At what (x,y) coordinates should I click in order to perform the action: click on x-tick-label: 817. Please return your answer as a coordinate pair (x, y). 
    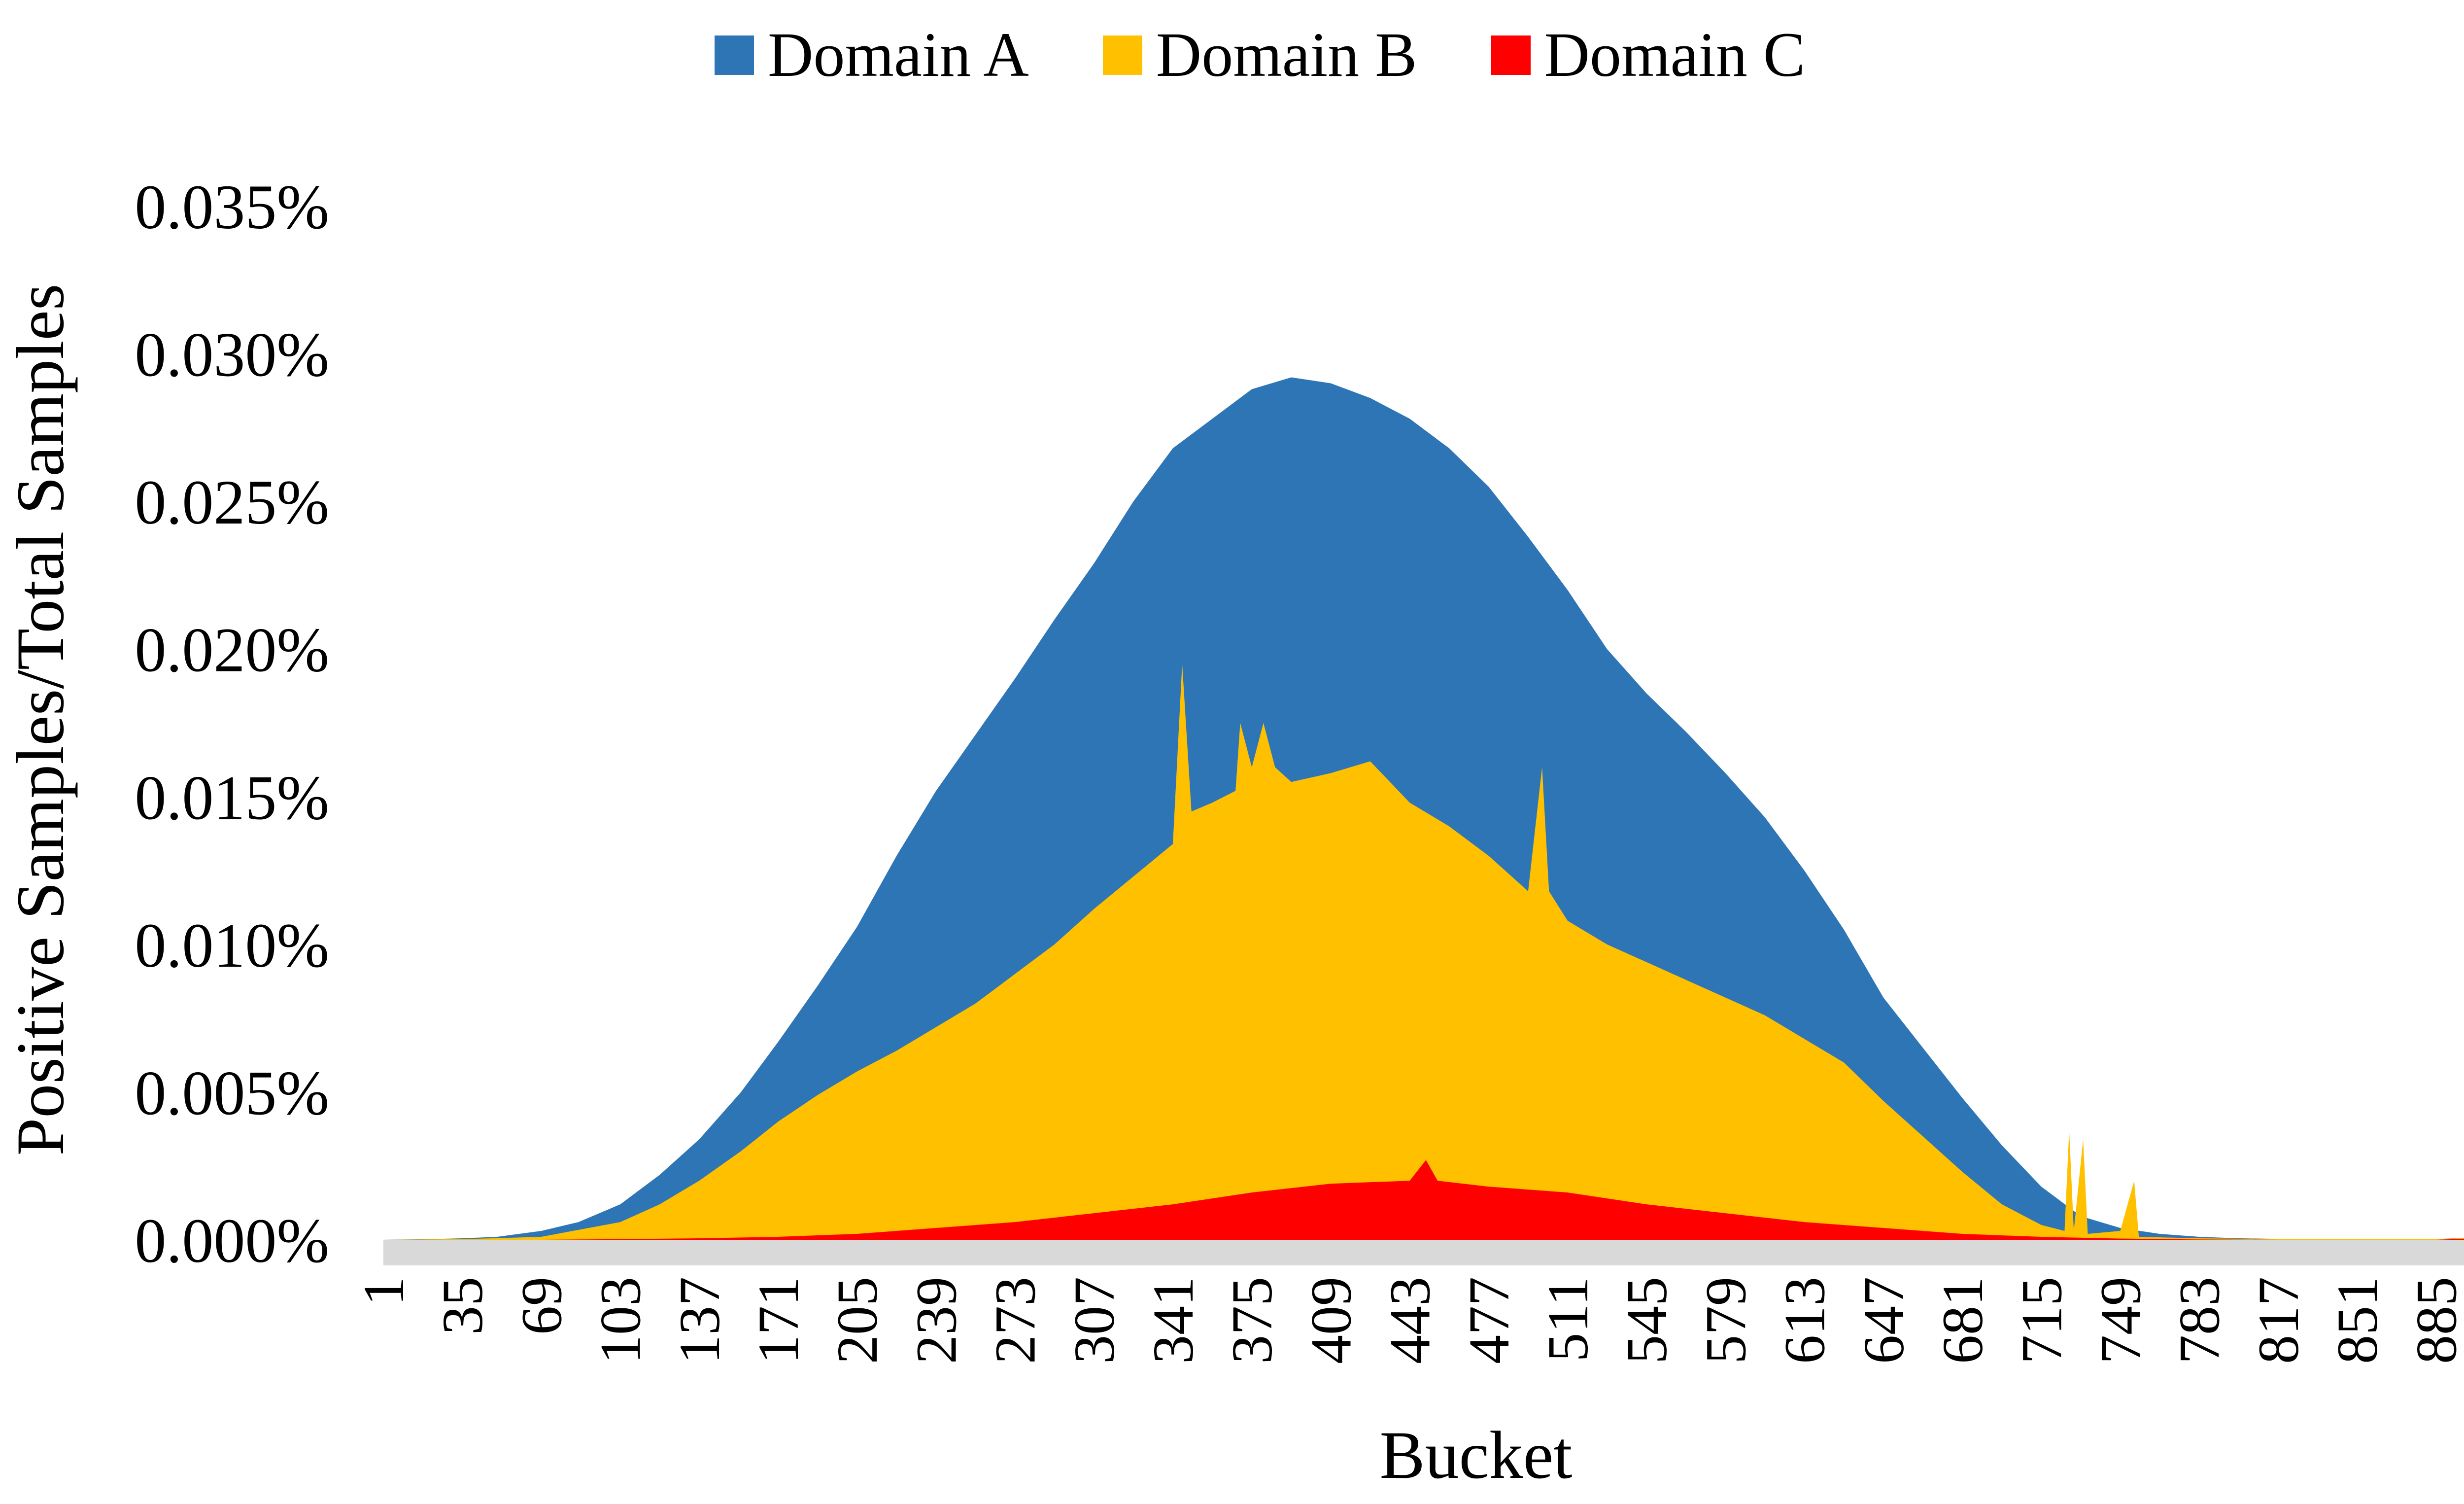
    Looking at the image, I should click on (2278, 1321).